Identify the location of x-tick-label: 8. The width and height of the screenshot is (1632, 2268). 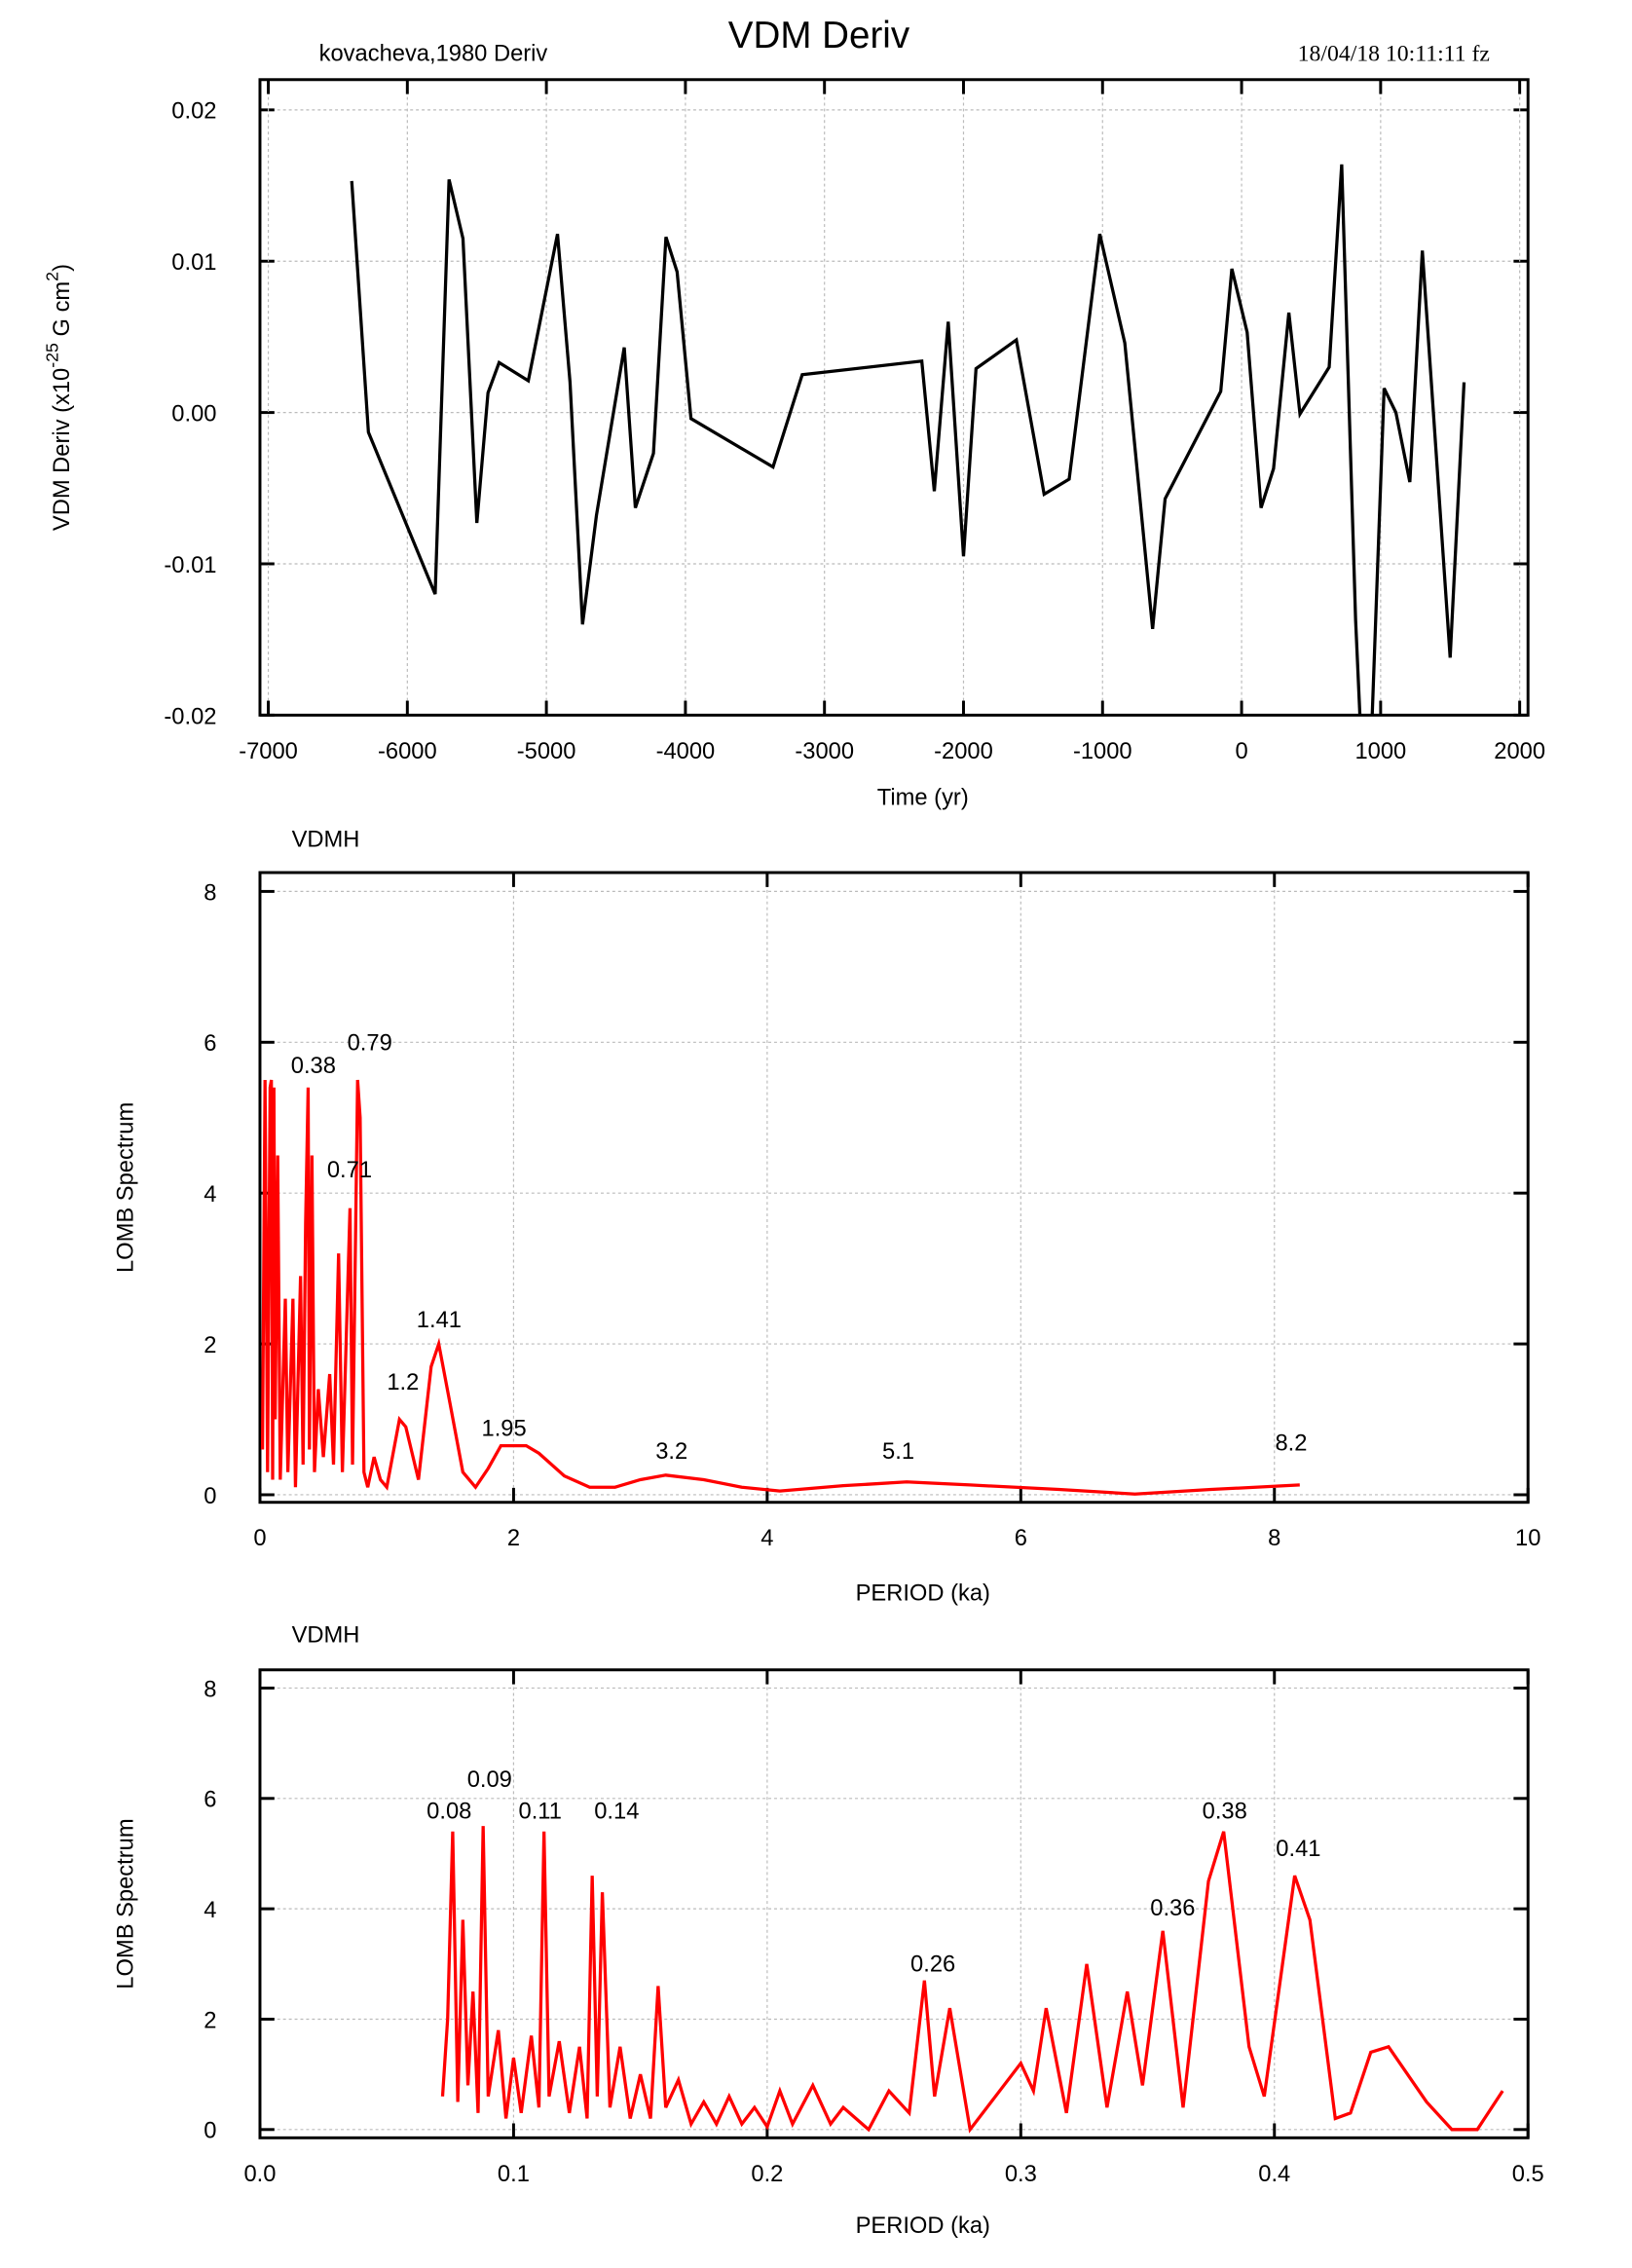
(1274, 1538).